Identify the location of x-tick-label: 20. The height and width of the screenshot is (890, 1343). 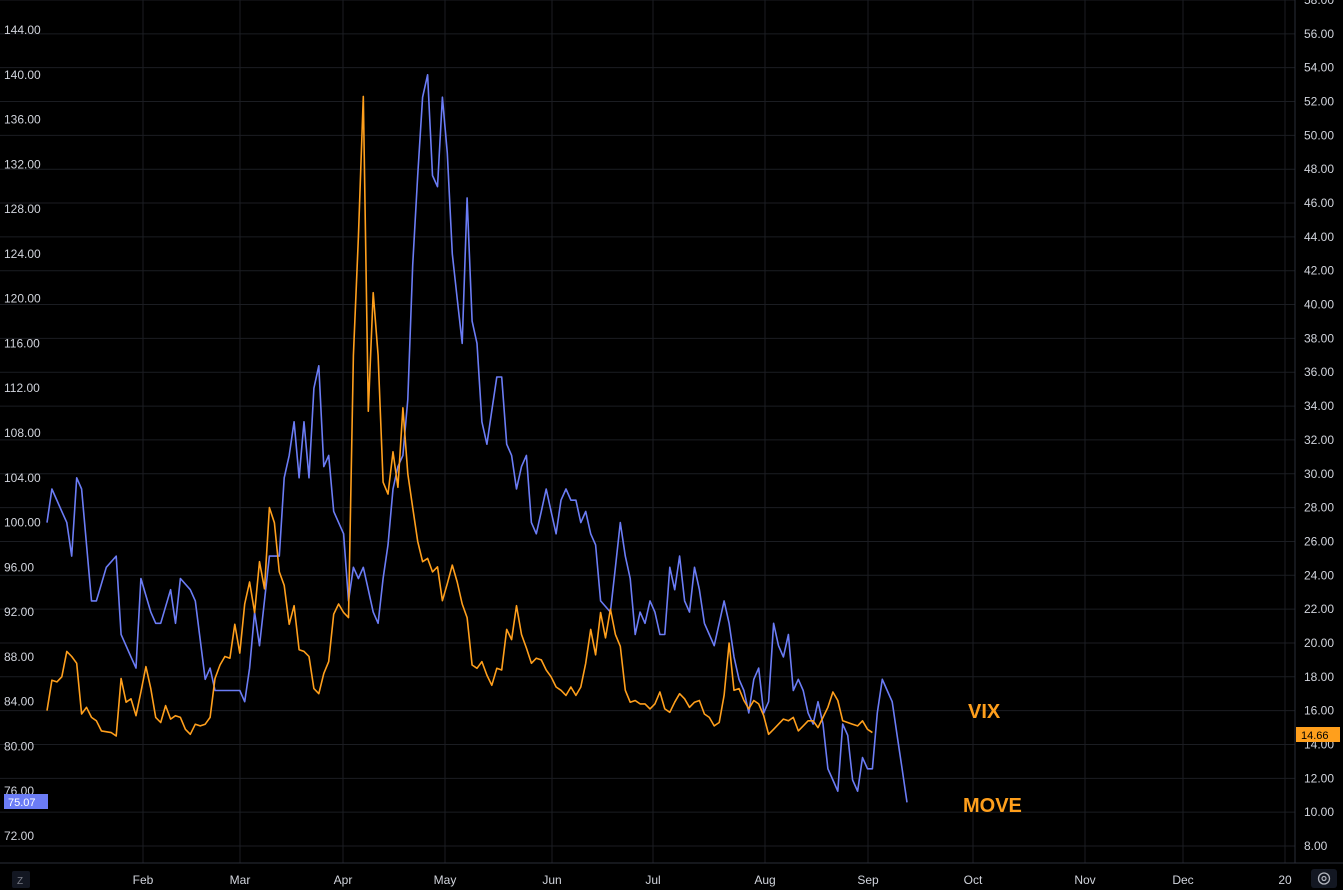
(1285, 880).